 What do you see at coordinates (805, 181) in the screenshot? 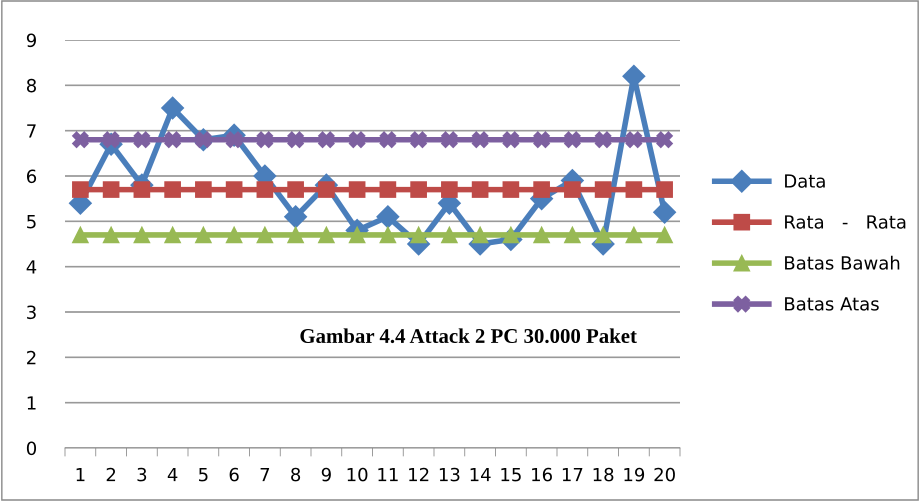
I see `legend-label: Data` at bounding box center [805, 181].